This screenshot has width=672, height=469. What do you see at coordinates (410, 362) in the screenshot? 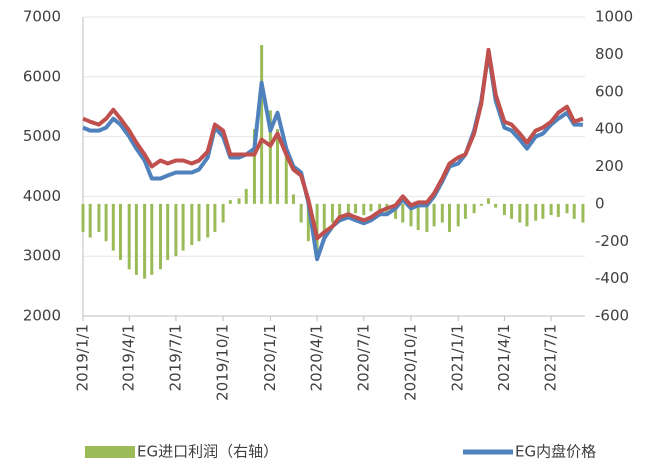
I see `x-tick-label: 2020/10/1` at bounding box center [410, 362].